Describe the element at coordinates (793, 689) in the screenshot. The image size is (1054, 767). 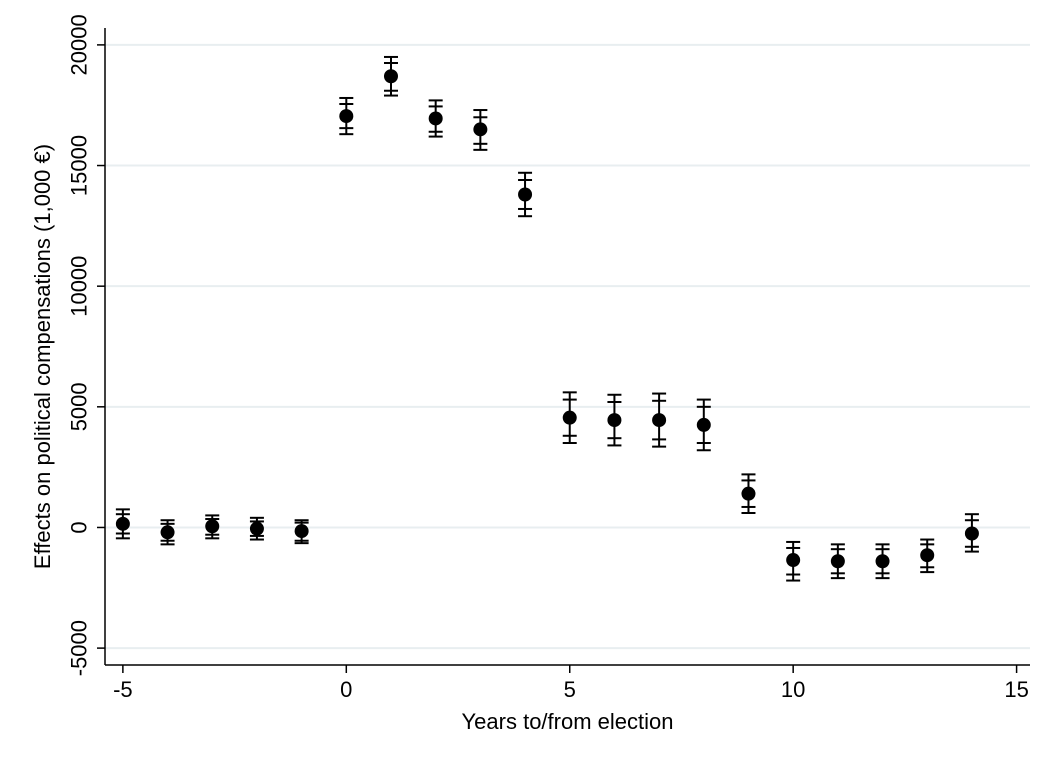
I see `x-tick-label-3: 10` at that location.